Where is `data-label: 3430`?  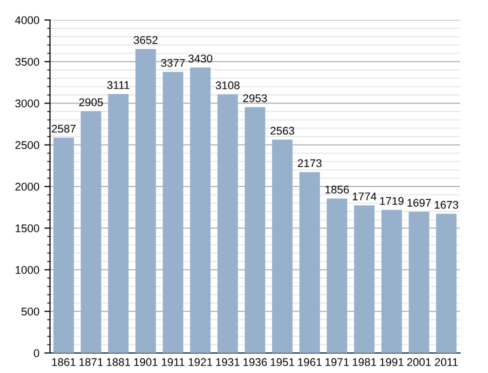 data-label: 3430 is located at coordinates (200, 58).